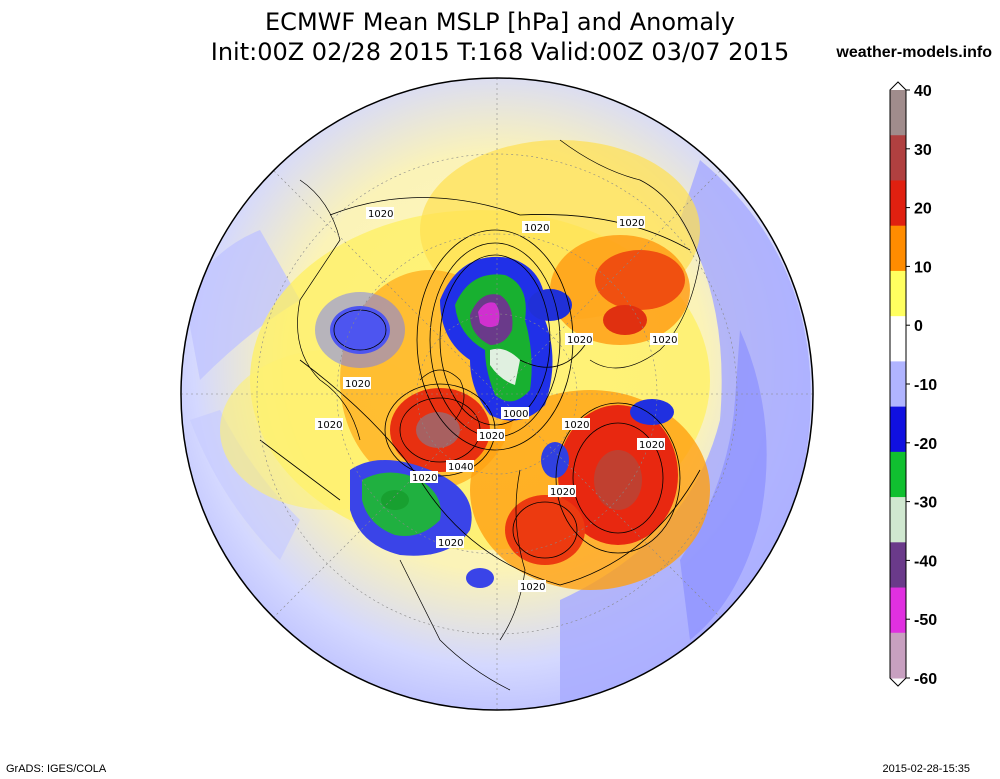 This screenshot has height=779, width=1000. What do you see at coordinates (500, 22) in the screenshot?
I see `chart-title: ECMWF Mean MSLP [hPa] and Anomaly` at bounding box center [500, 22].